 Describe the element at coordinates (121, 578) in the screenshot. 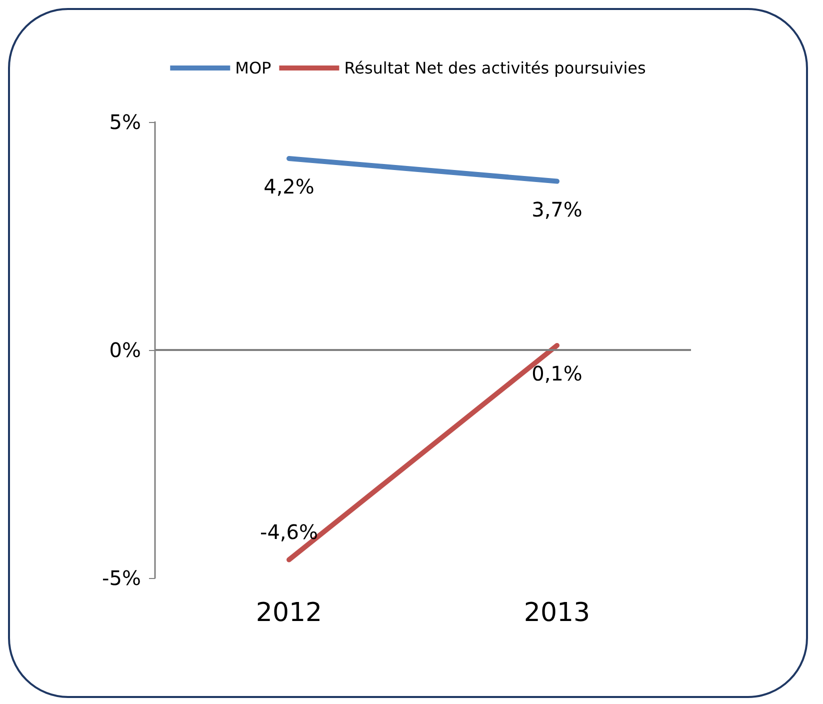

I see `y-tick-label: -5%` at that location.